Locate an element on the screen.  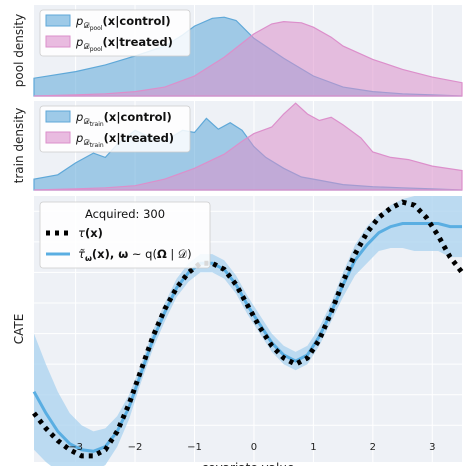
legend-entry: τ̃ω(x), ω ~ q(Ω | 𝒟) is located at coordinates (135, 255).